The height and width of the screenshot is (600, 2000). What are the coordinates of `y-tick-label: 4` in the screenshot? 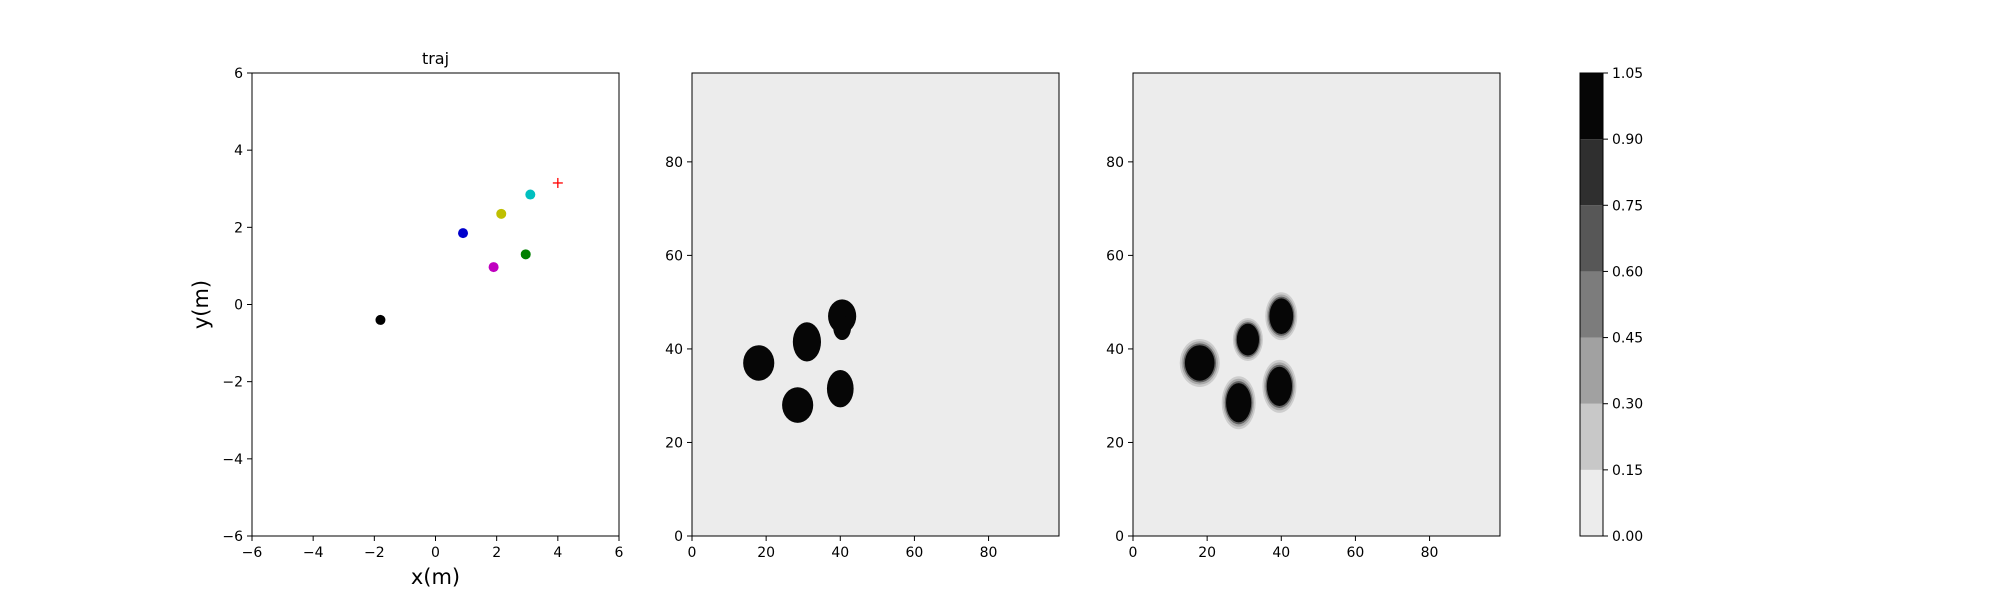 It's located at (238, 151).